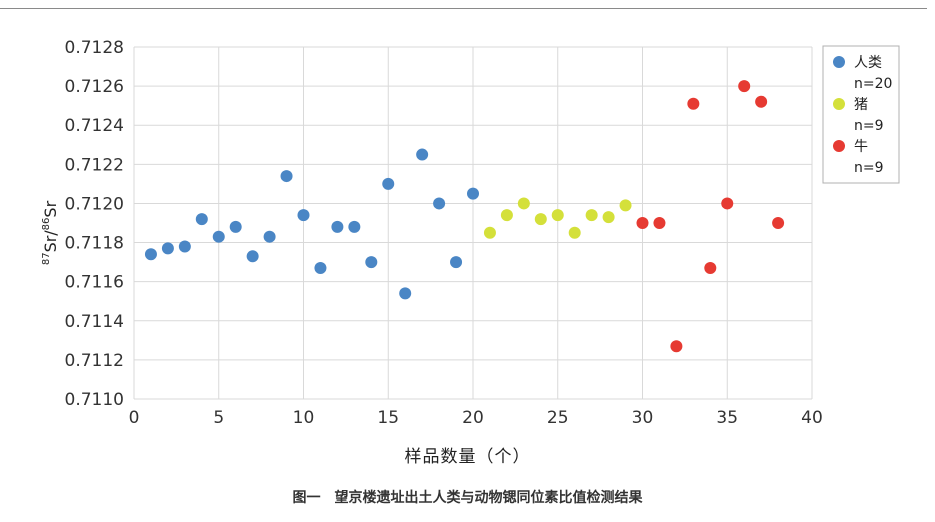 The width and height of the screenshot is (935, 522). What do you see at coordinates (463, 8) in the screenshot?
I see `top-rule` at bounding box center [463, 8].